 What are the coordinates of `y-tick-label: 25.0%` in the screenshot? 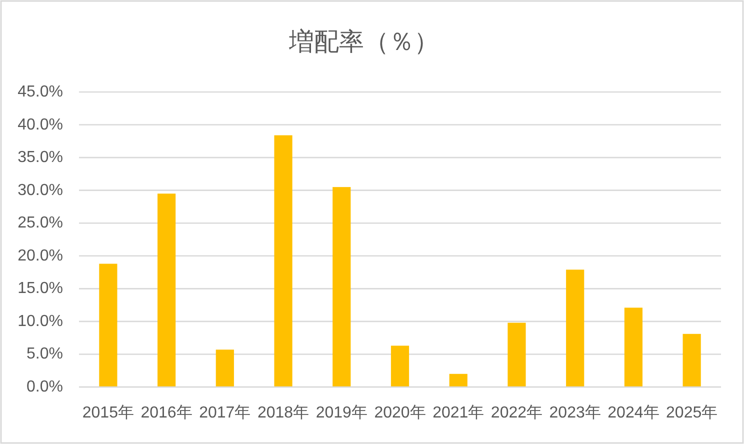 It's located at (40, 223).